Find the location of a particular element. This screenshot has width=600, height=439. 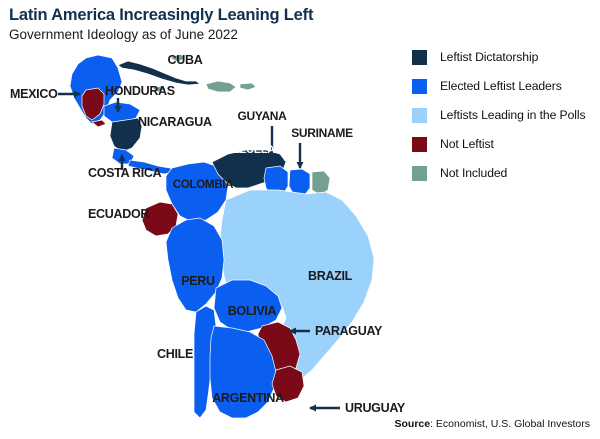

region-uruguay is located at coordinates (288, 384).